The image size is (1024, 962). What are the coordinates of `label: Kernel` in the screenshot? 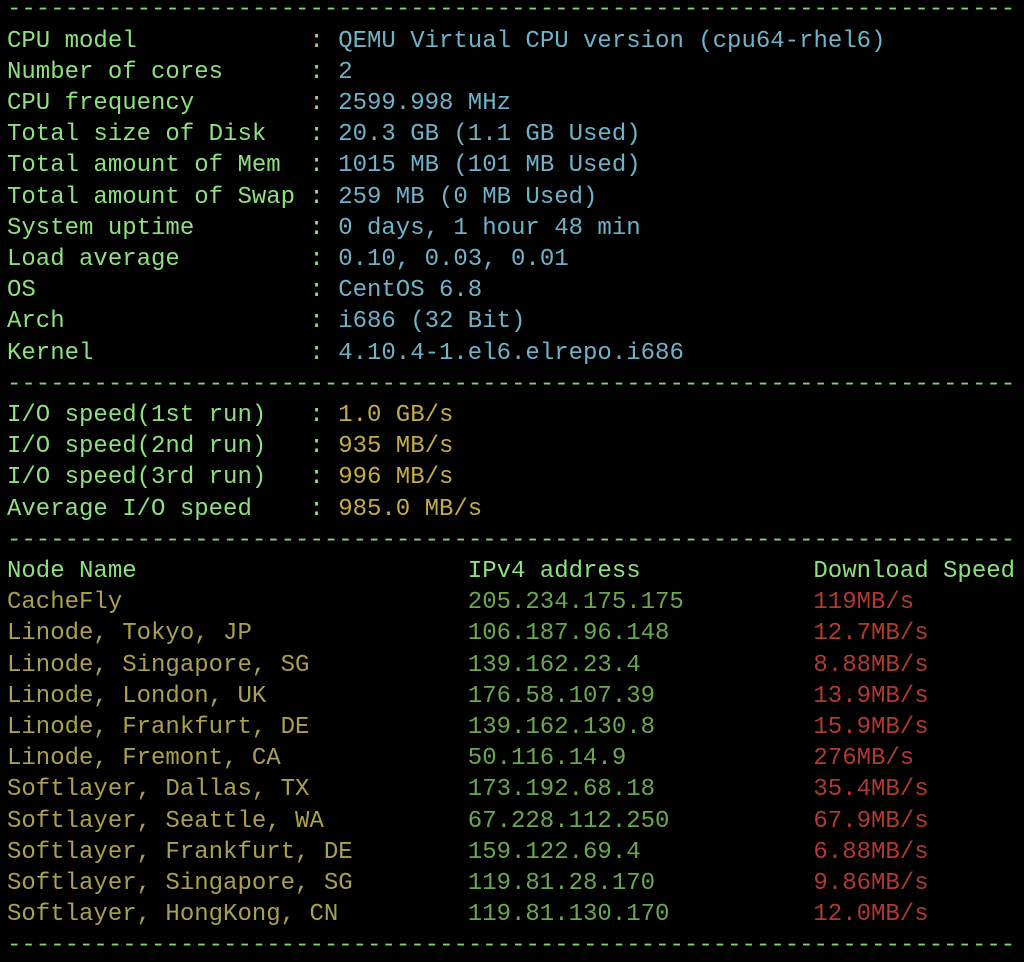 It's located at (50, 353).